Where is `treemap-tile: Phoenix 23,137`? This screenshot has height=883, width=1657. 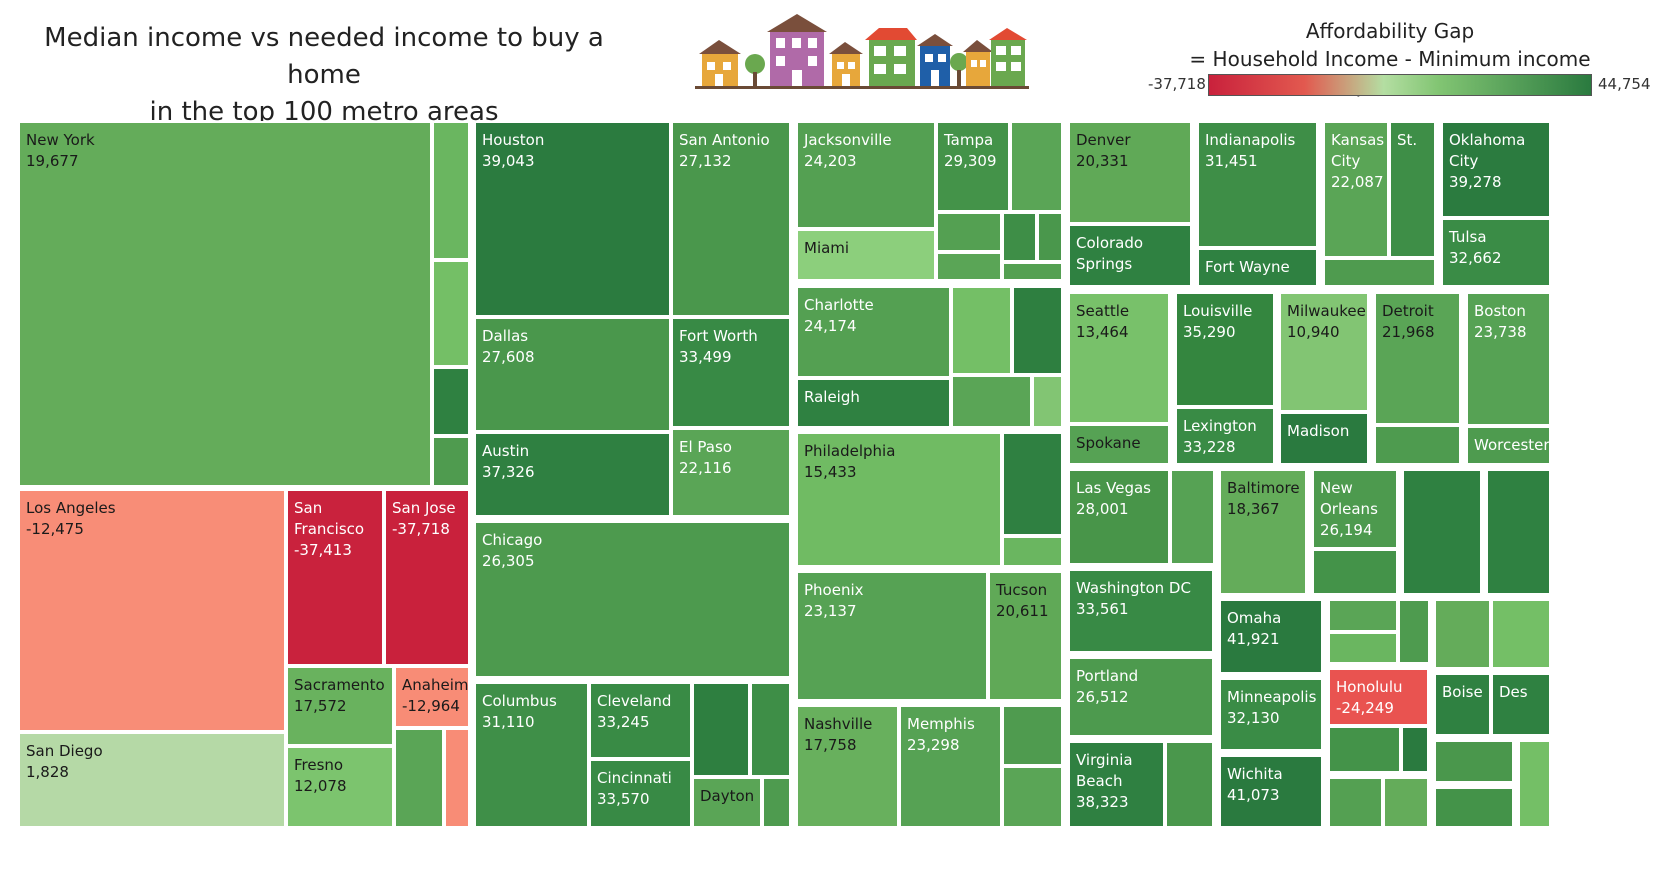
treemap-tile: Phoenix 23,137 is located at coordinates (892, 636).